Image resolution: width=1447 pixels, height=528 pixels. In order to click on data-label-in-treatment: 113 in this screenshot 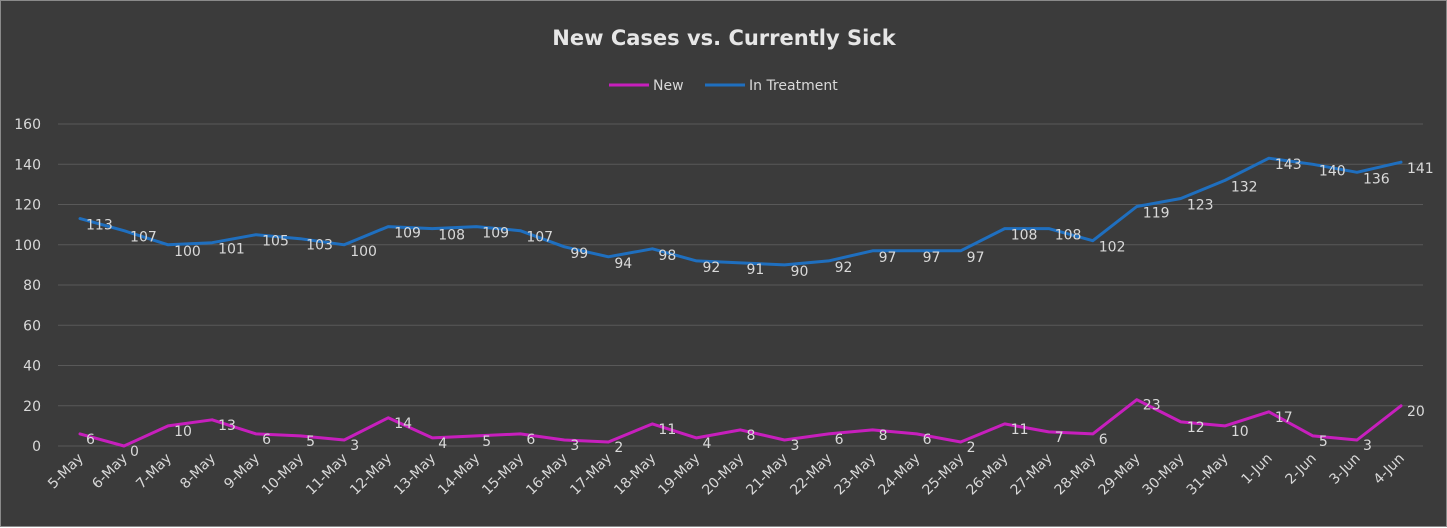, I will do `click(99, 226)`.